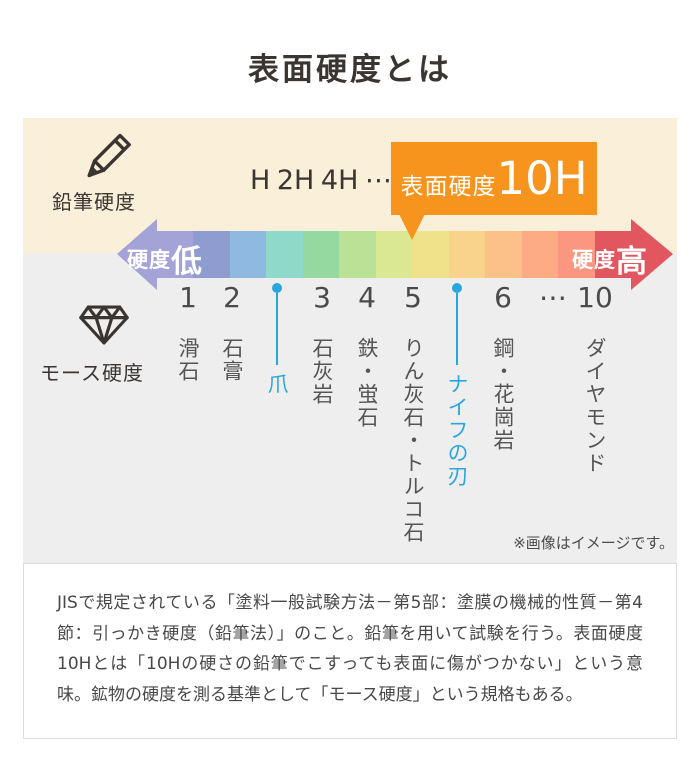  What do you see at coordinates (164, 262) in the screenshot?
I see `hardness-low-label: 硬度 低` at bounding box center [164, 262].